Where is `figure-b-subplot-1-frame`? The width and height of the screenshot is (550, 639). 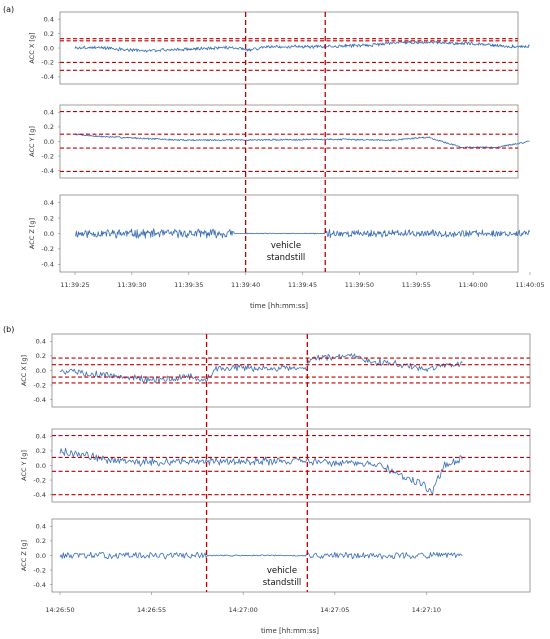 figure-b-subplot-1-frame is located at coordinates (291, 370).